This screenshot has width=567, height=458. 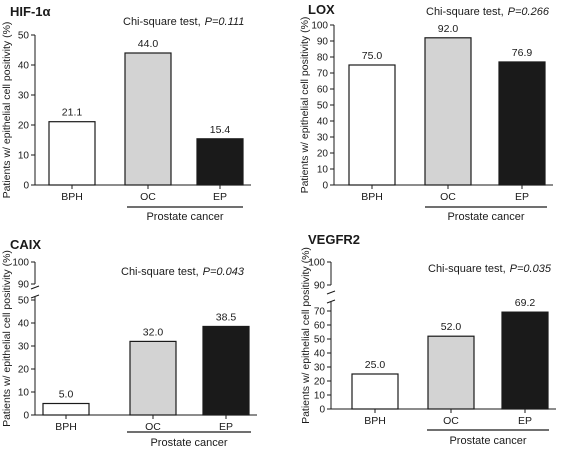 What do you see at coordinates (451, 327) in the screenshot?
I see `bar-value-label: 52.0` at bounding box center [451, 327].